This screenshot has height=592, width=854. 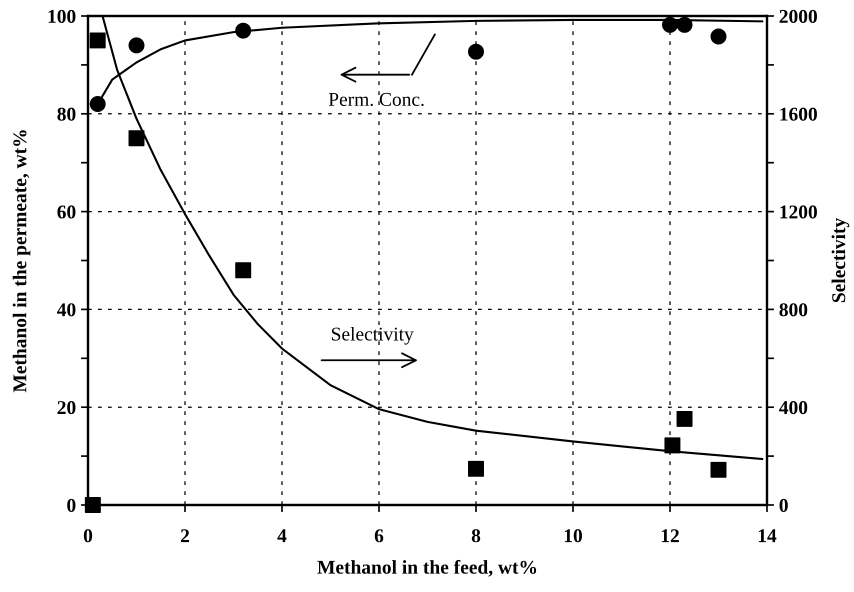 I want to click on x-tick-label: 14, so click(x=767, y=535).